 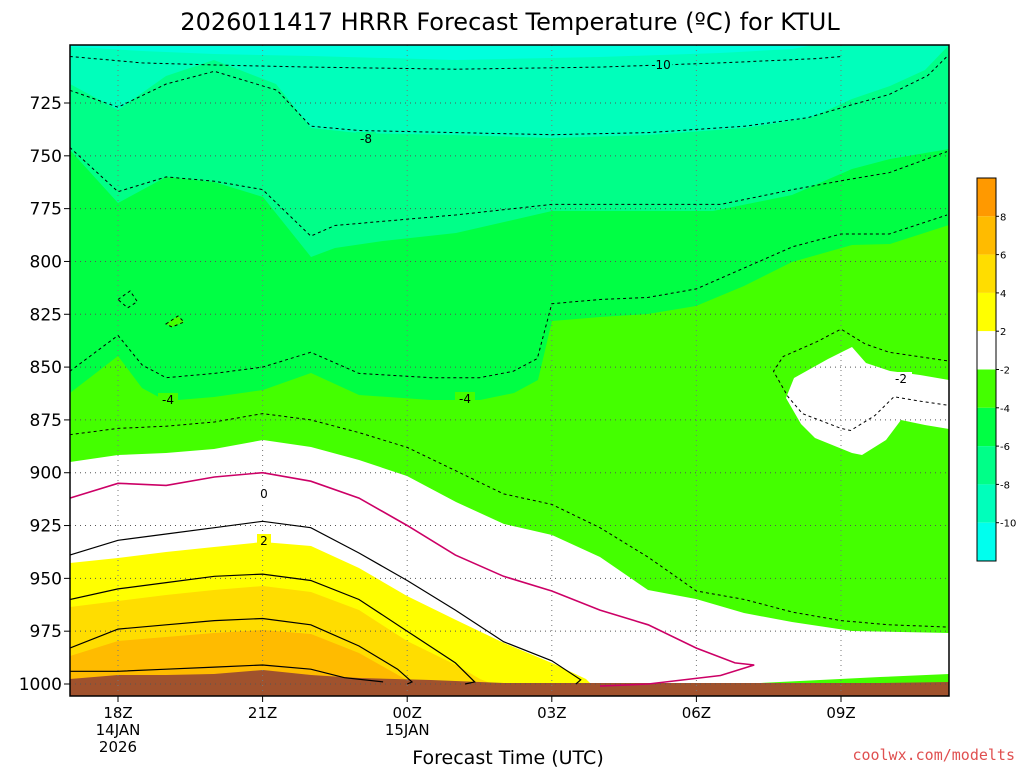 What do you see at coordinates (1005, 371) in the screenshot?
I see `colorbar-label-4: -2` at bounding box center [1005, 371].